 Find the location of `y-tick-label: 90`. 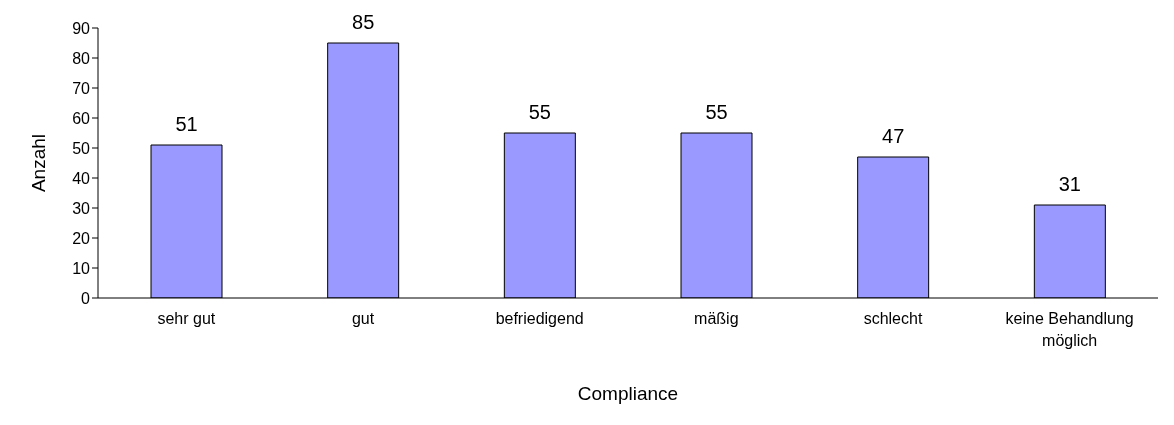

y-tick-label: 90 is located at coordinates (81, 28).